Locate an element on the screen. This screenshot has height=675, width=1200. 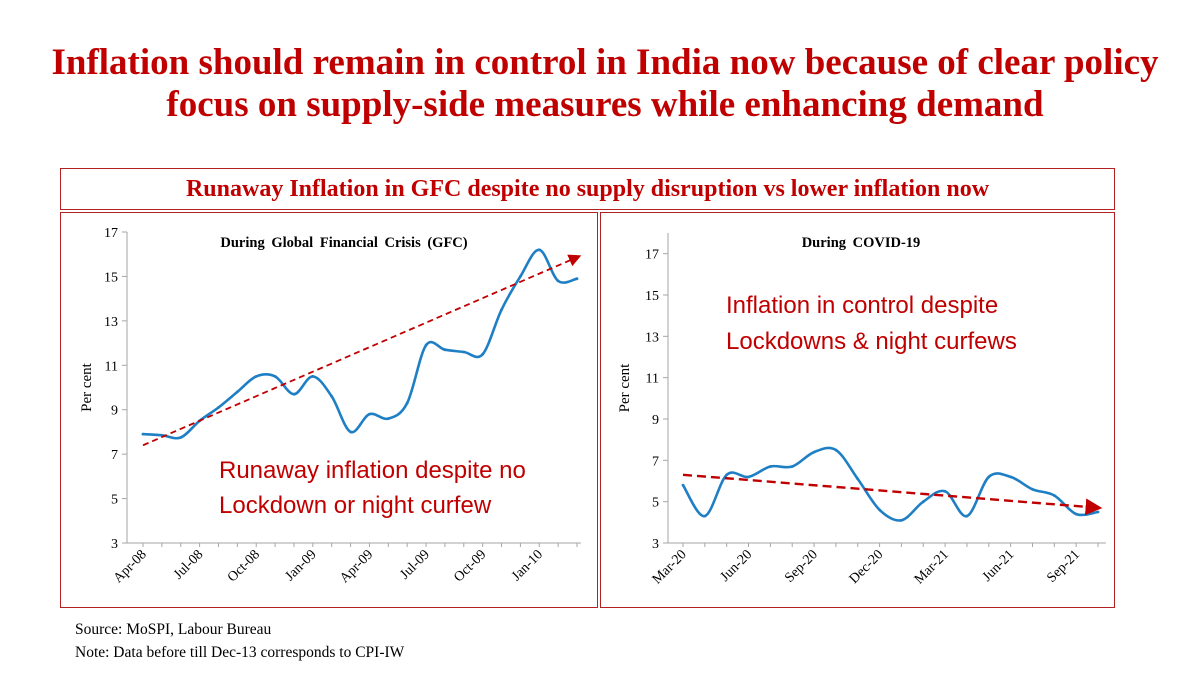
covid-y-tick-label: 7 is located at coordinates (655, 461).